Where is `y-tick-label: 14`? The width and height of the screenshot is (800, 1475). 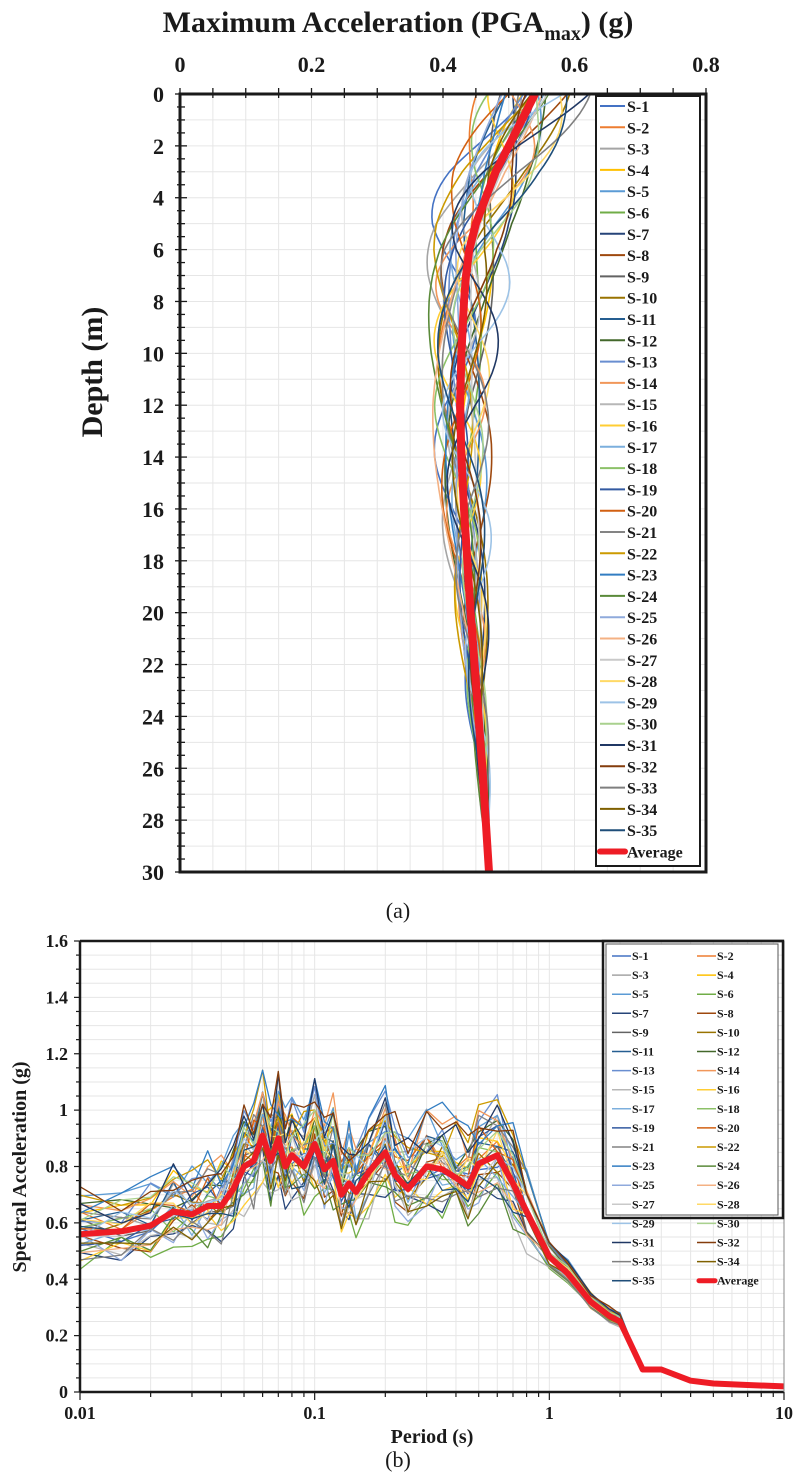 y-tick-label: 14 is located at coordinates (153, 457).